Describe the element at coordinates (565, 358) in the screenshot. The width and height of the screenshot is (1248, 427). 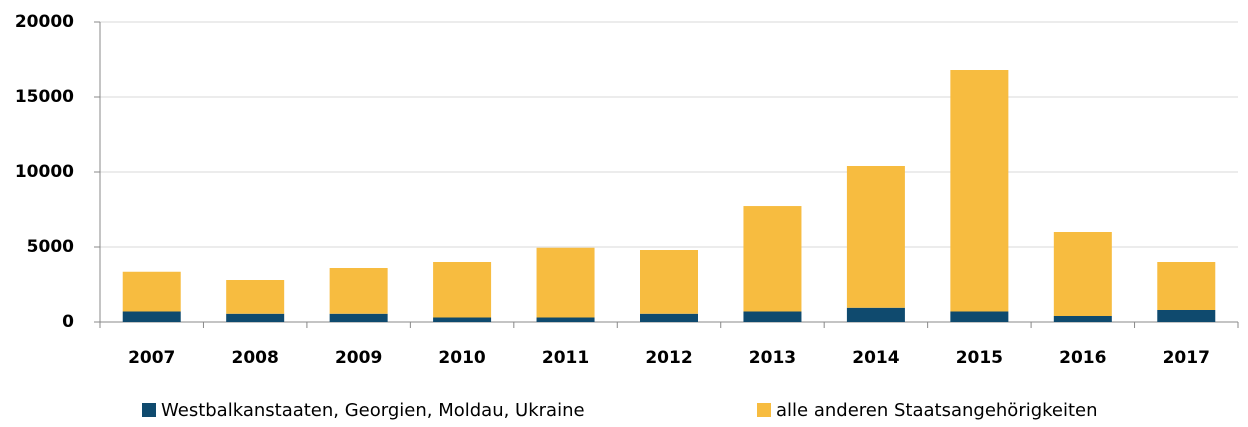
I see `x-tick-label: 2011` at that location.